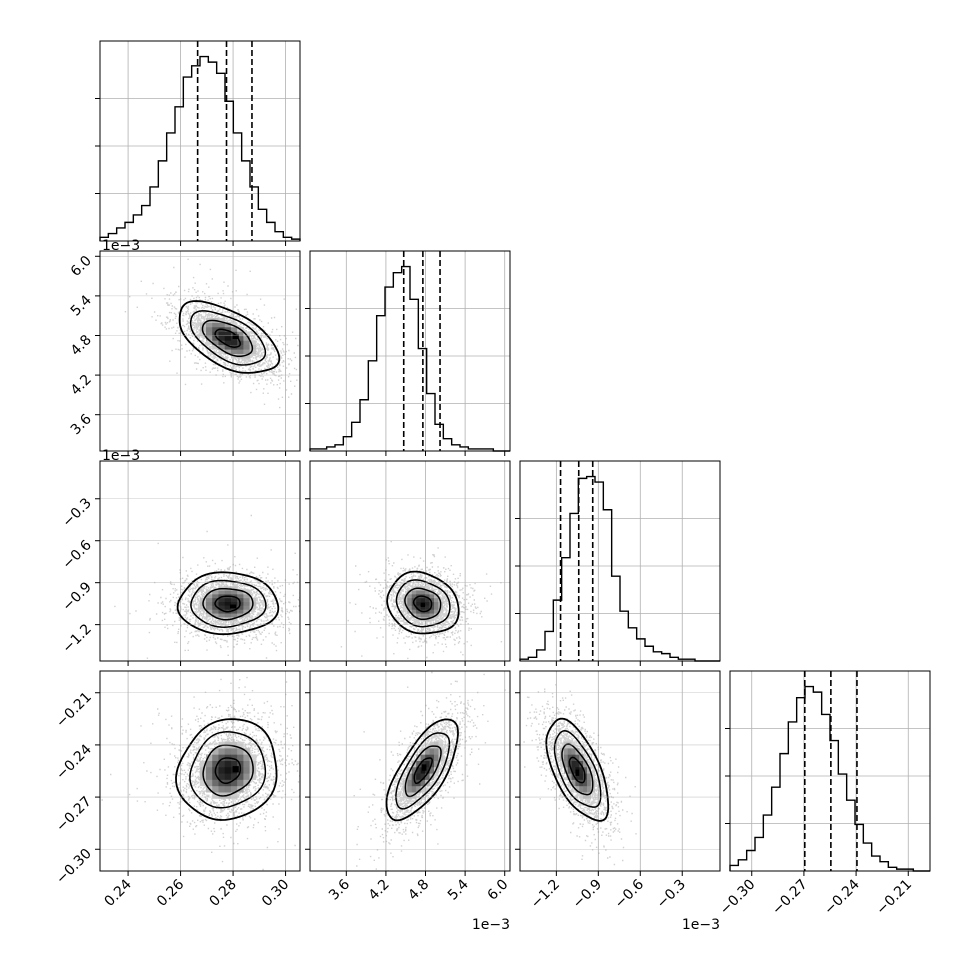  Describe the element at coordinates (418, 890) in the screenshot. I see `x-tick-label: 4.8` at that location.